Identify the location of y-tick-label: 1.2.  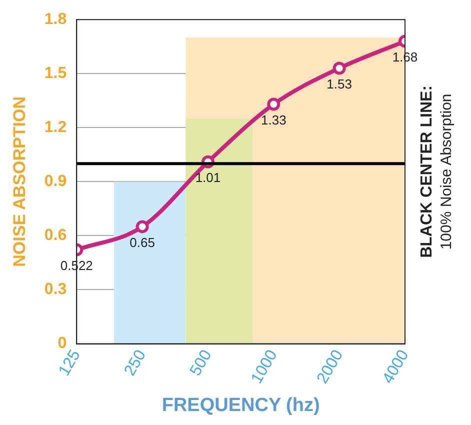
(55, 127).